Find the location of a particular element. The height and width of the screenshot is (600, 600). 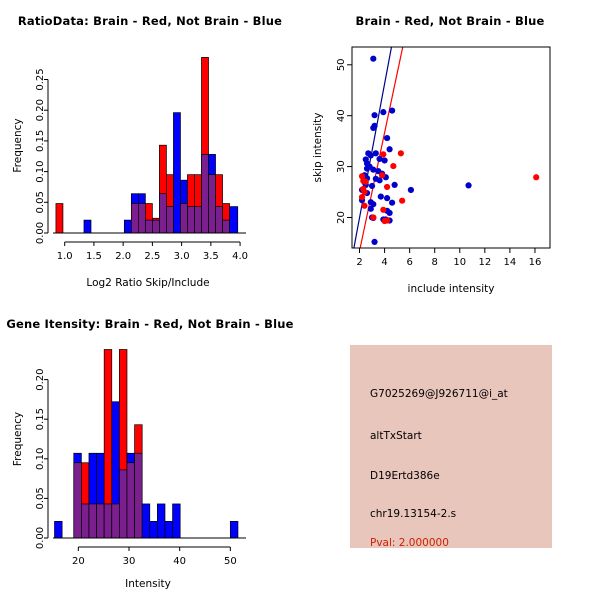

y-tick-label: 30 is located at coordinates (341, 166).